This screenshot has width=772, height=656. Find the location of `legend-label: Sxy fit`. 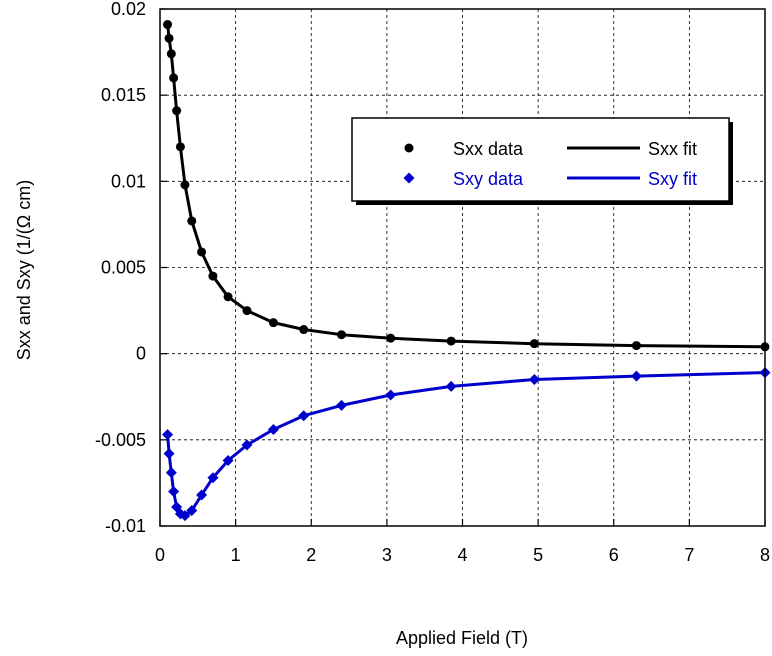

legend-label: Sxy fit is located at coordinates (672, 179).